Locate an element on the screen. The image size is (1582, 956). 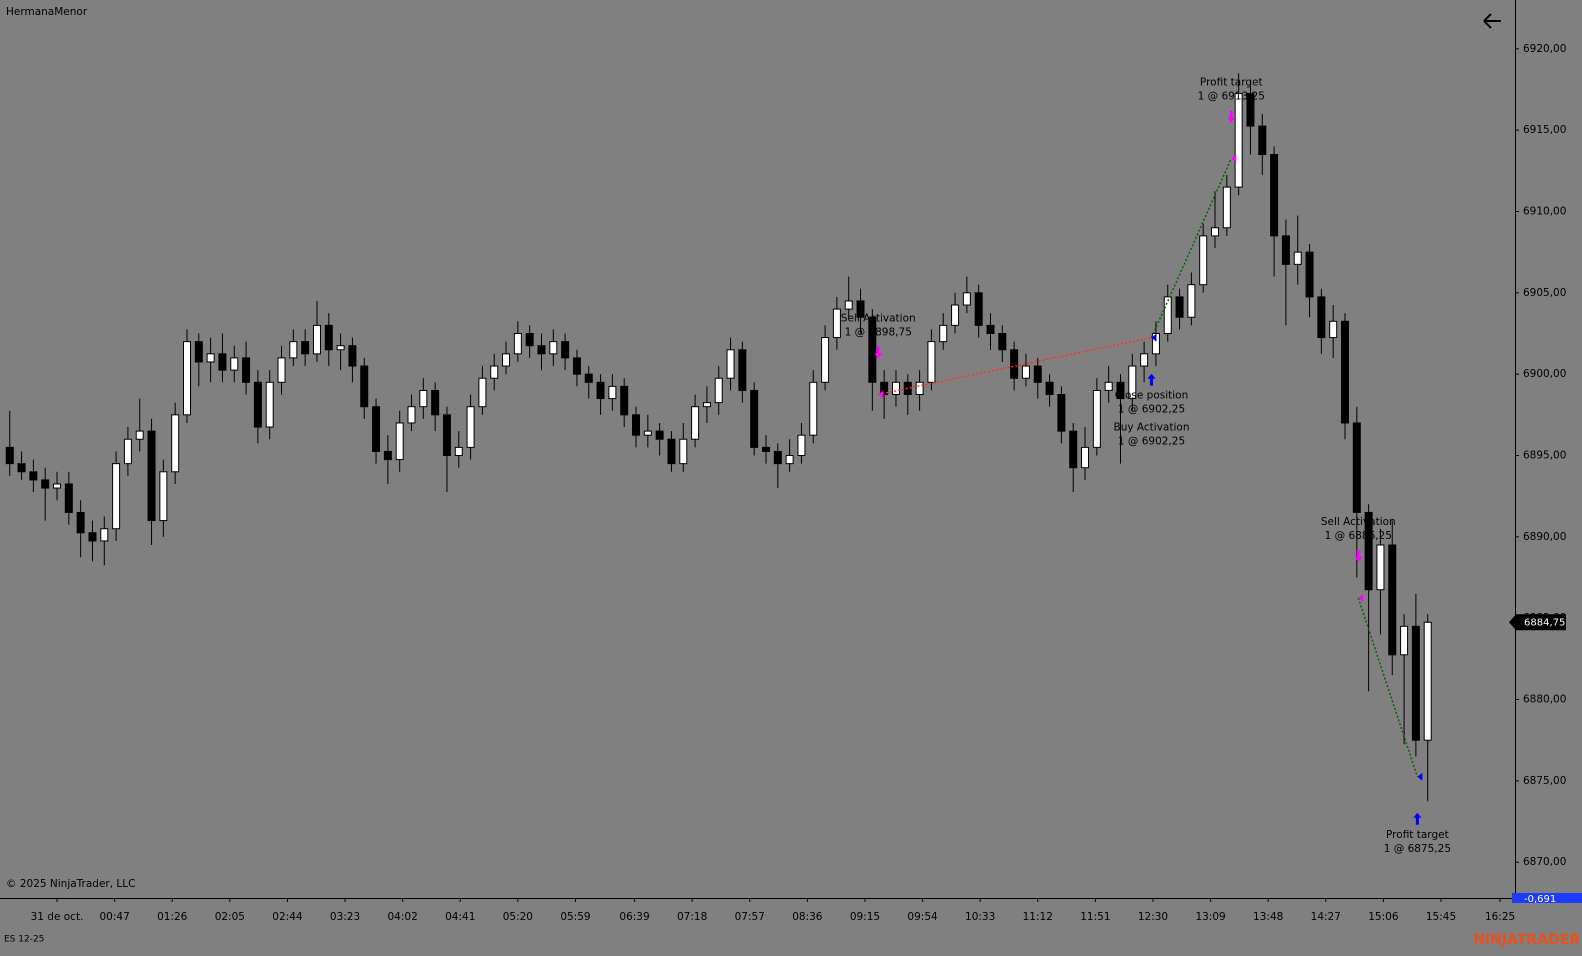
x-tick-label: 04:02 is located at coordinates (403, 917).